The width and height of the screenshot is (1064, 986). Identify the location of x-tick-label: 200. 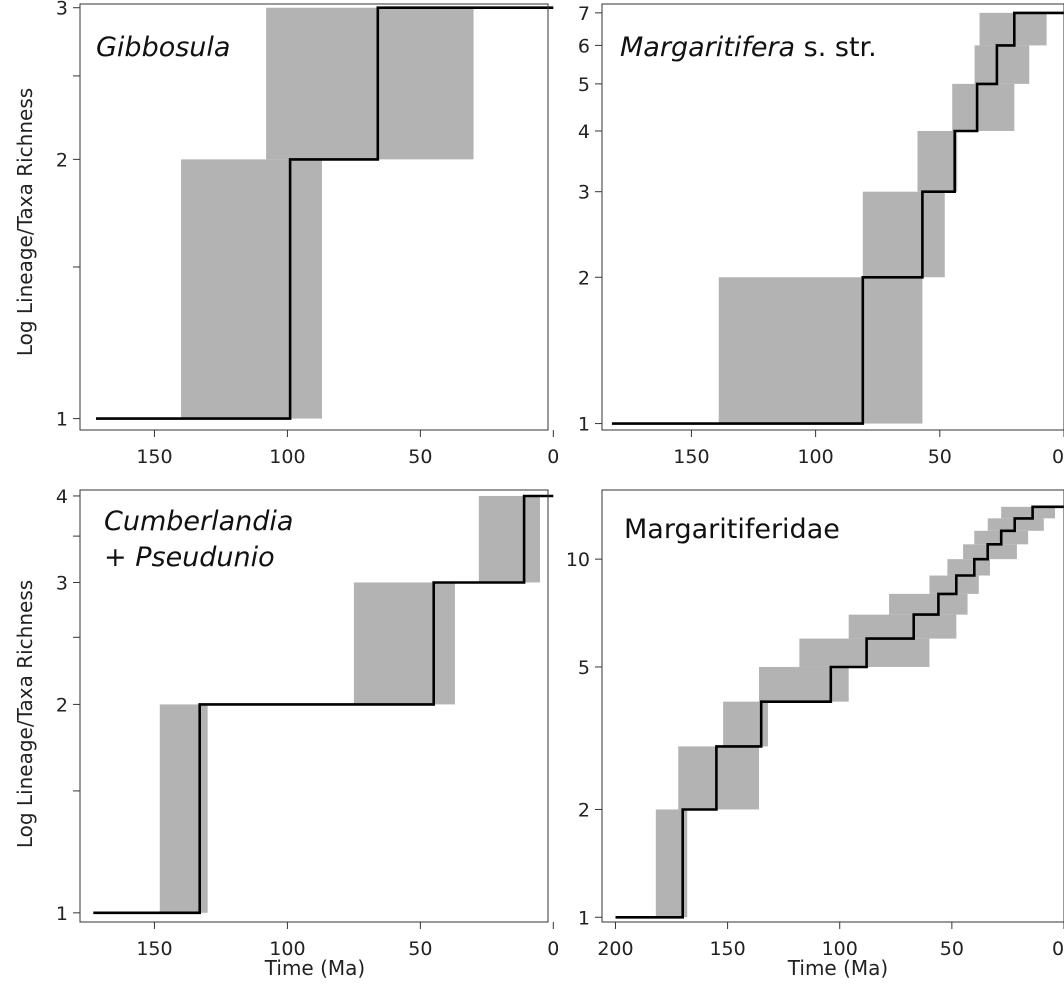
(615, 949).